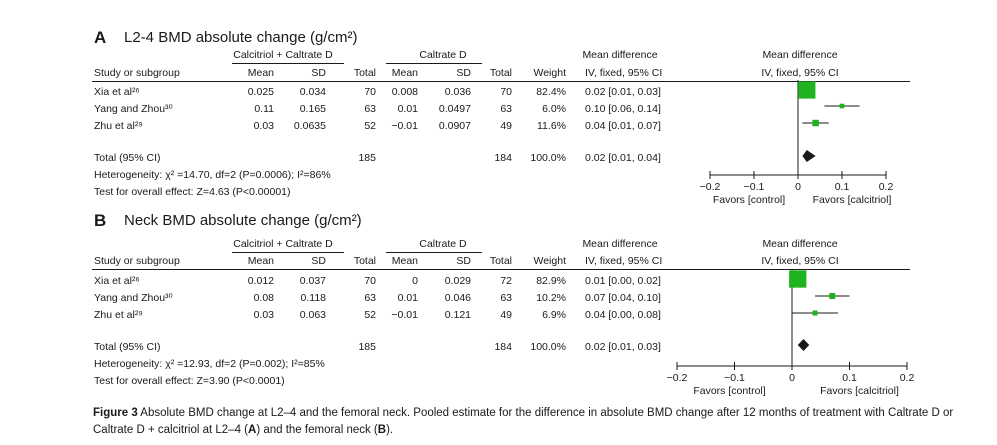 Image resolution: width=997 pixels, height=445 pixels. I want to click on weight: 82.4%, so click(551, 92).